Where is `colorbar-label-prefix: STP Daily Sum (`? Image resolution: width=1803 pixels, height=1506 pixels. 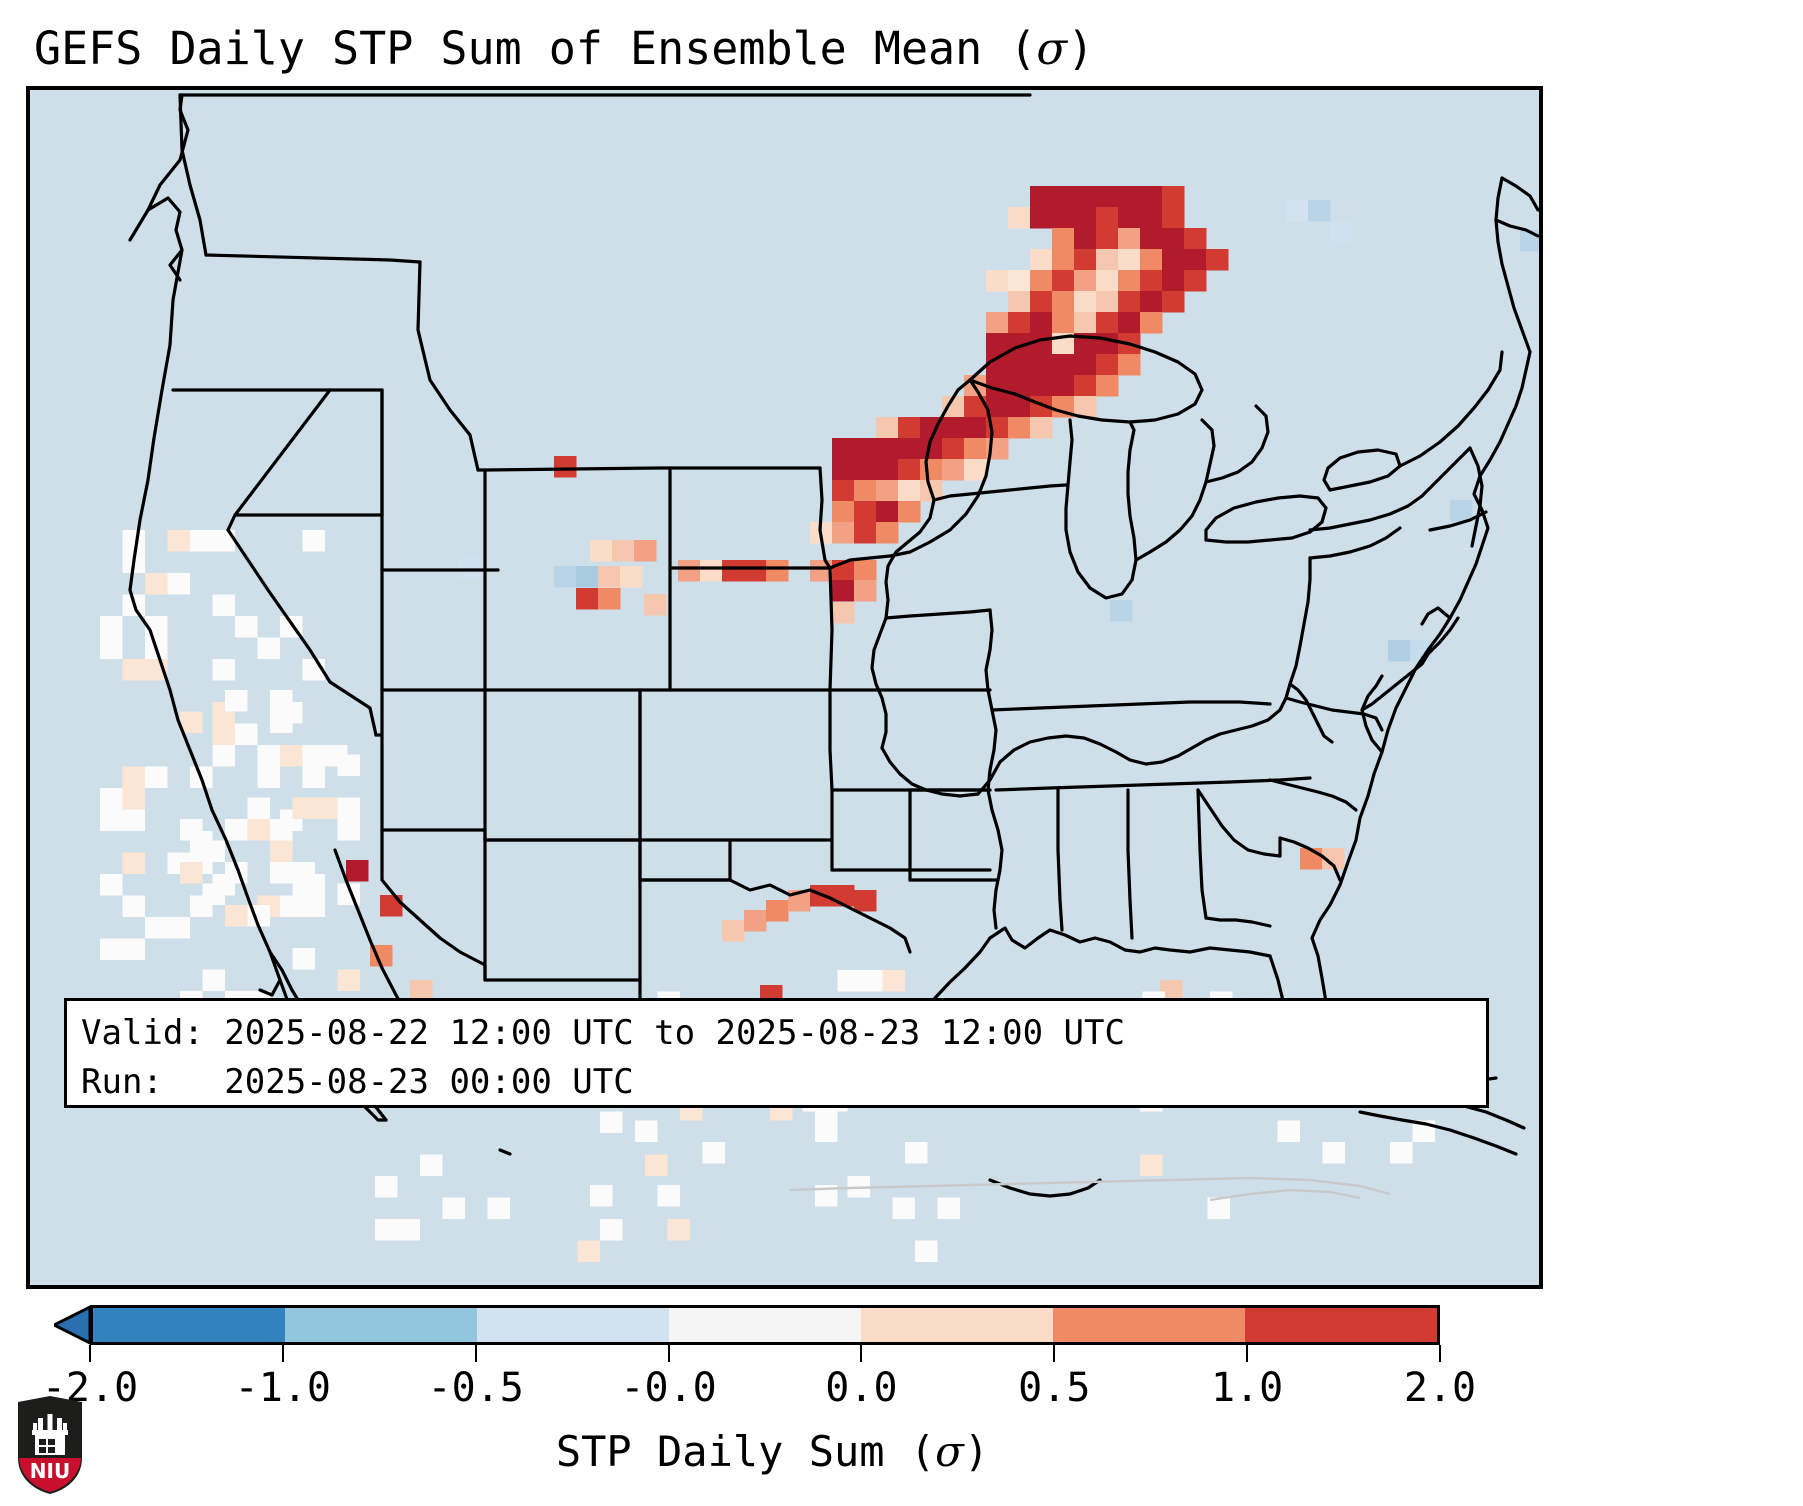 colorbar-label-prefix: STP Daily Sum ( is located at coordinates (745, 1451).